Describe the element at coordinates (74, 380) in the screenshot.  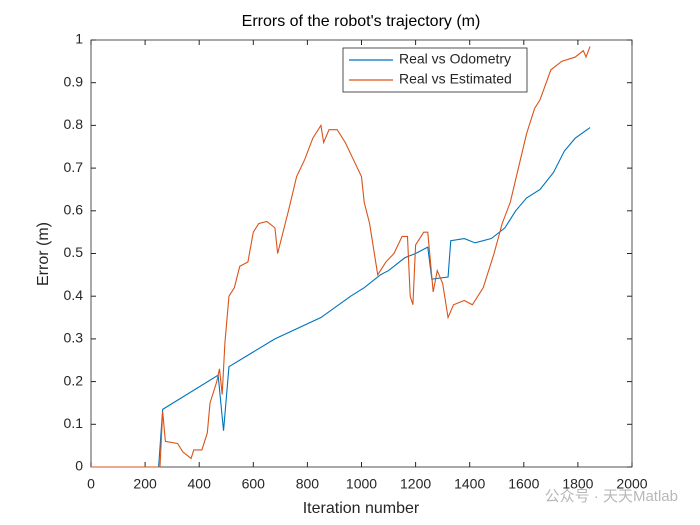
I see `y-tick-label: 0.2` at that location.